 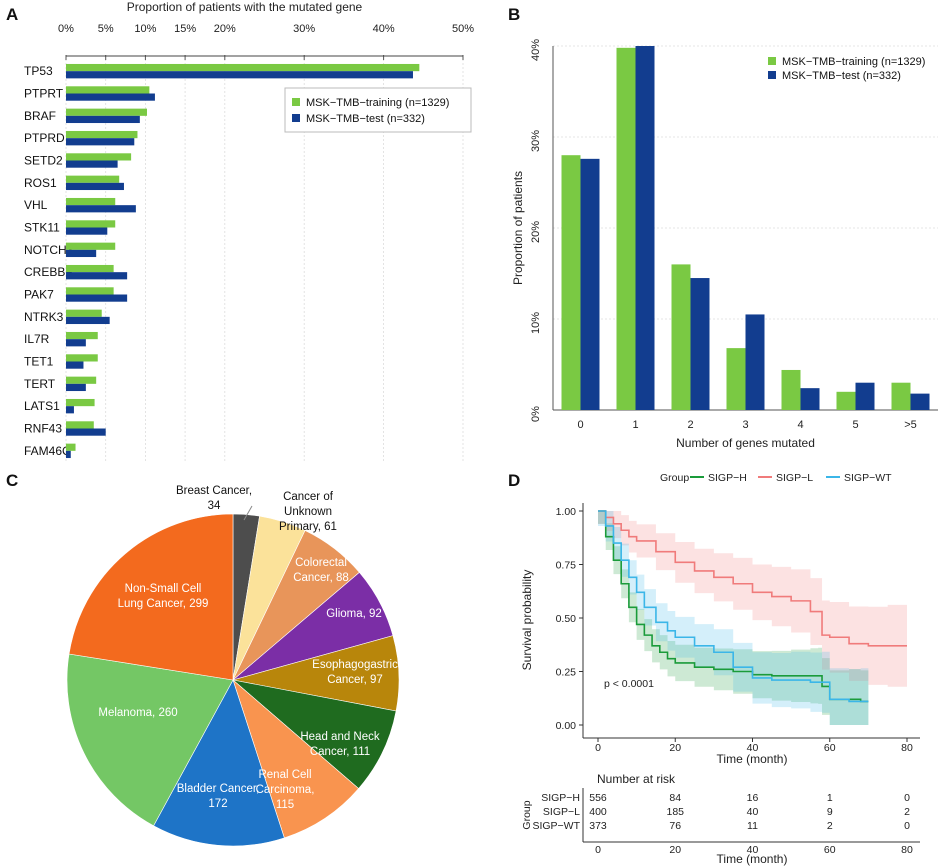 I want to click on km-y-tick-label: 0.25, so click(x=566, y=673).